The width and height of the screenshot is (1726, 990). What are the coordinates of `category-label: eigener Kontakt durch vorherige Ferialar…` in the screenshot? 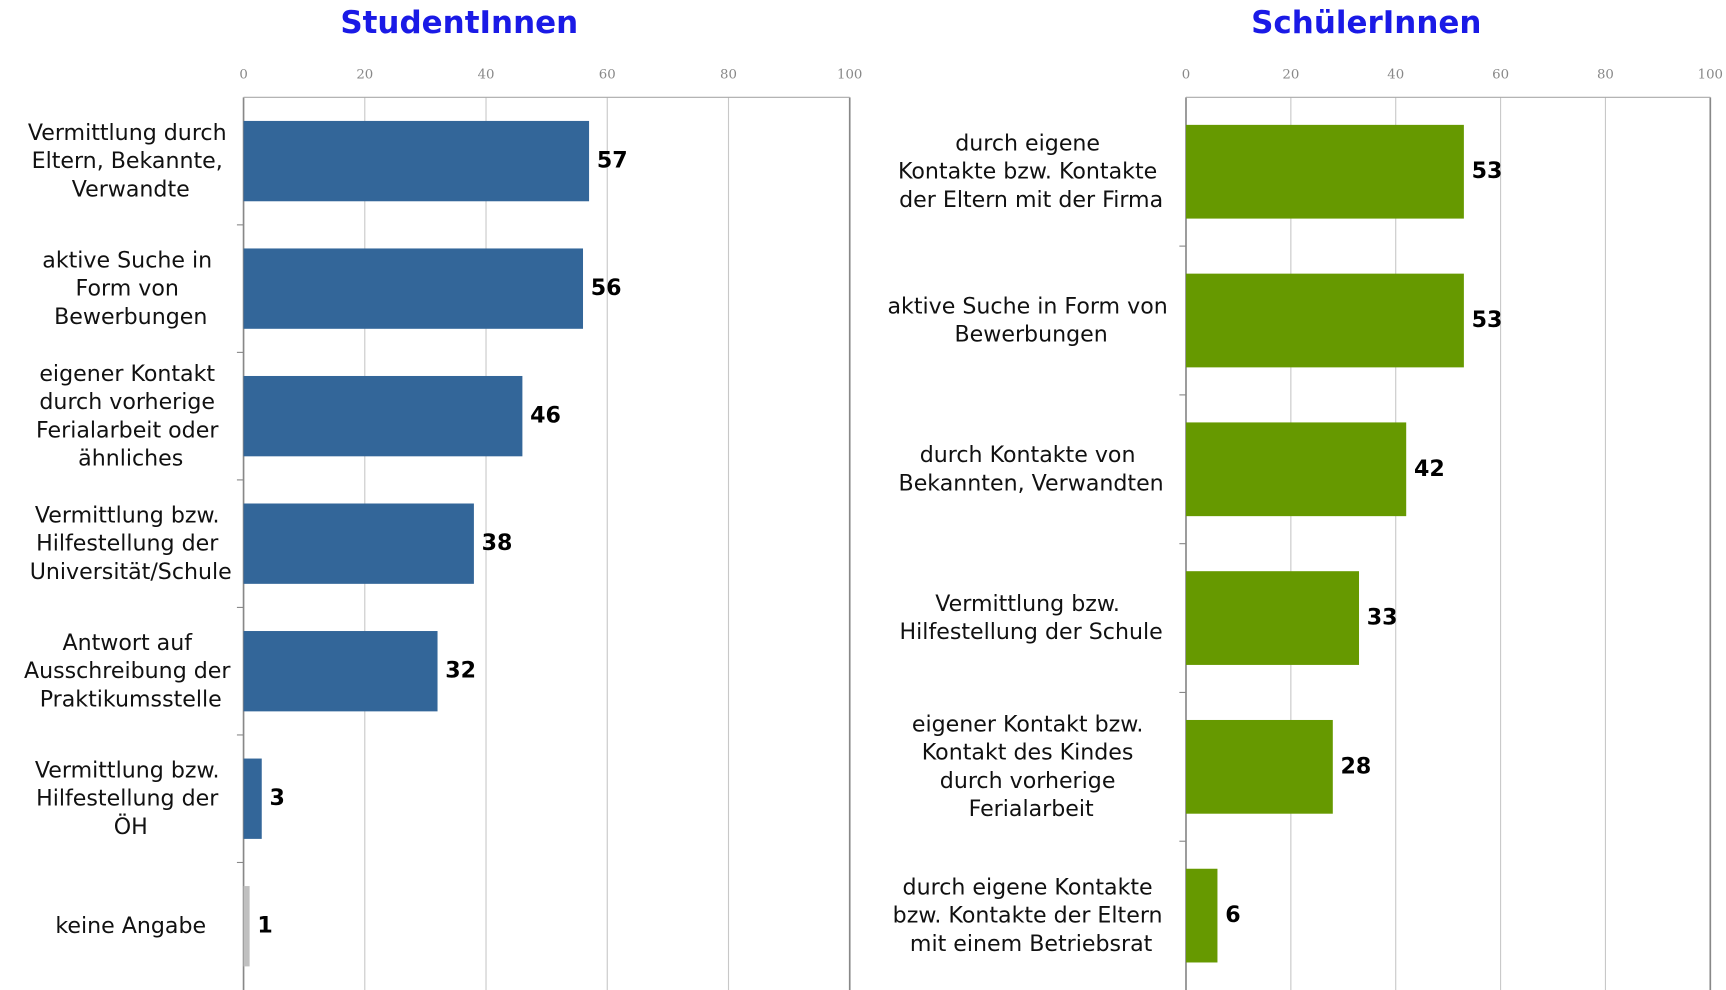 It's located at (130, 415).